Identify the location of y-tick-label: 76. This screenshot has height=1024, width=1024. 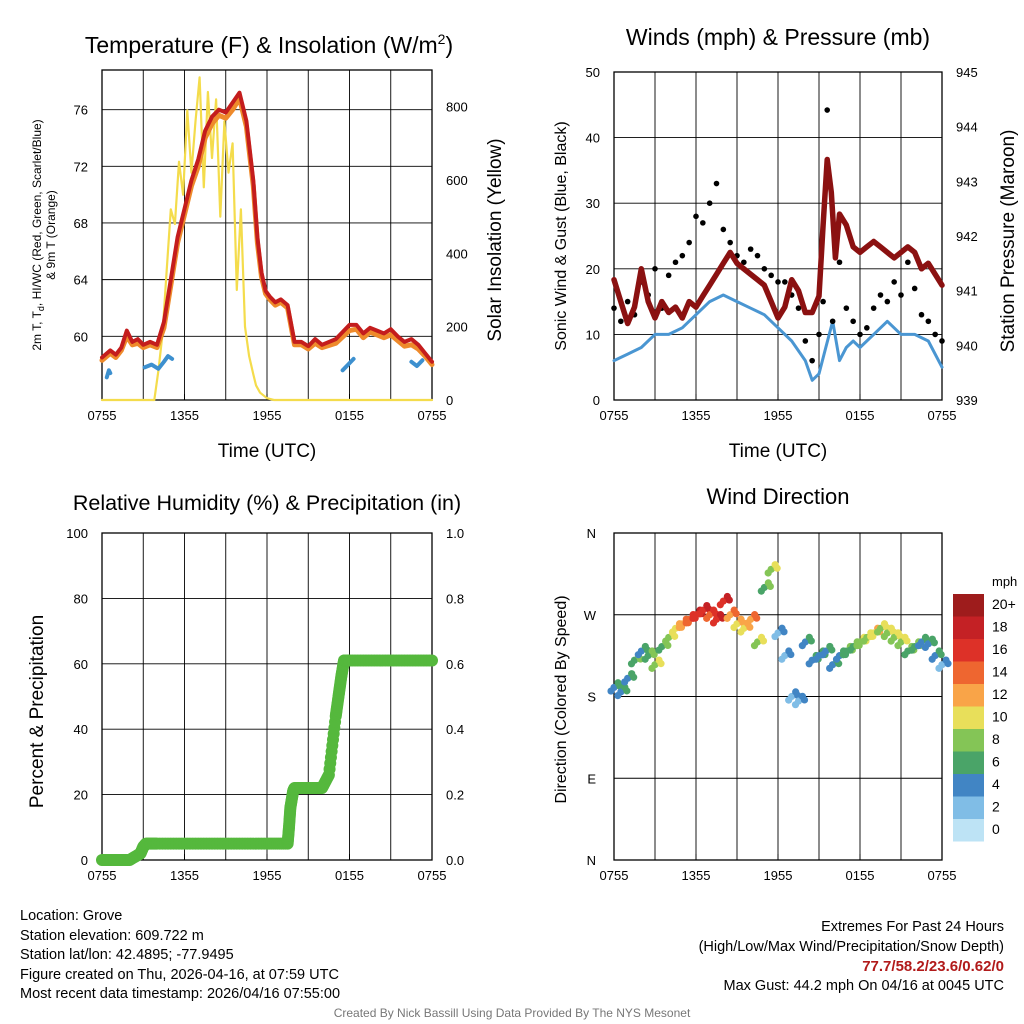
(81, 110).